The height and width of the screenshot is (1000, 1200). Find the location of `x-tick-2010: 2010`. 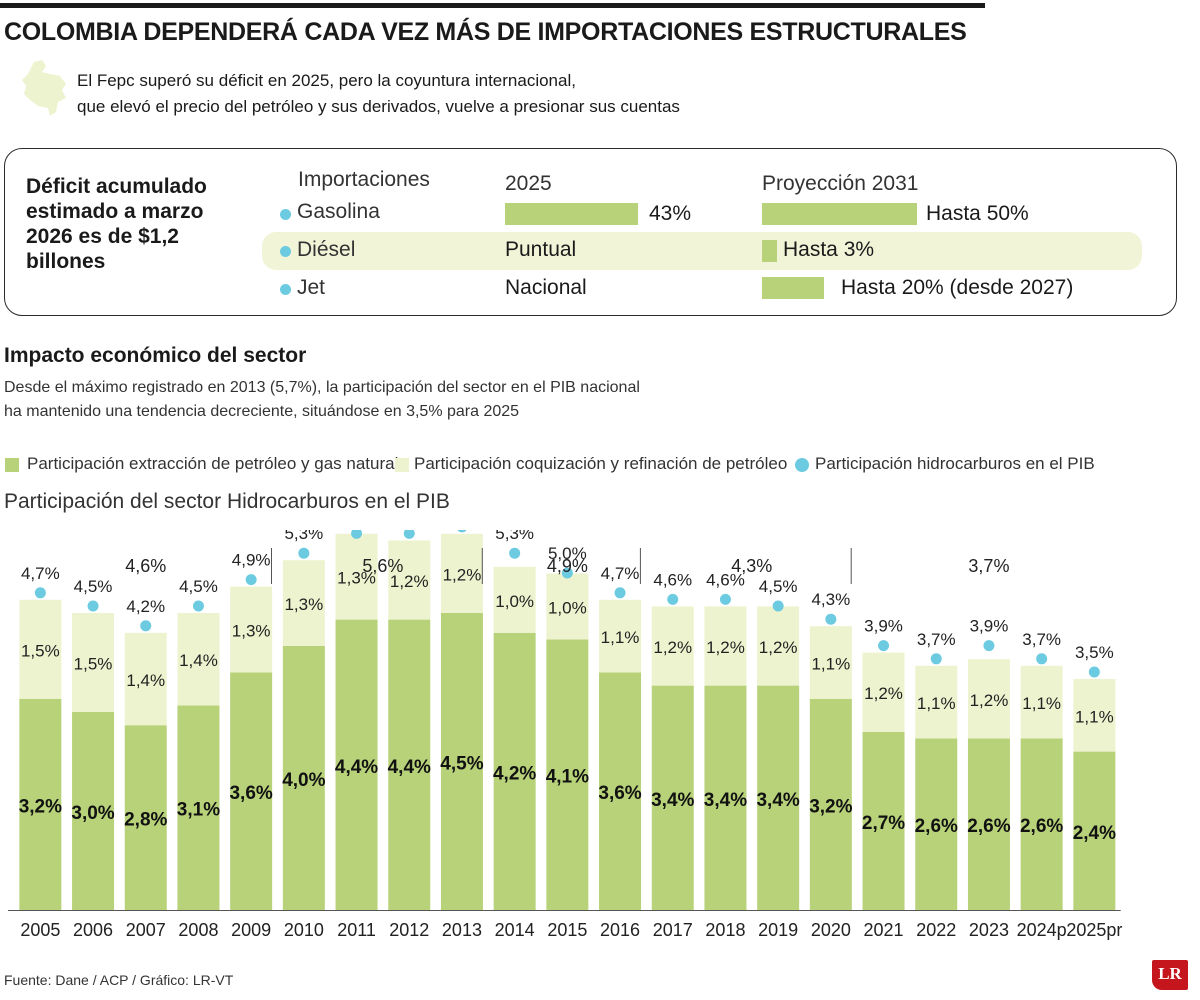

x-tick-2010: 2010 is located at coordinates (304, 930).